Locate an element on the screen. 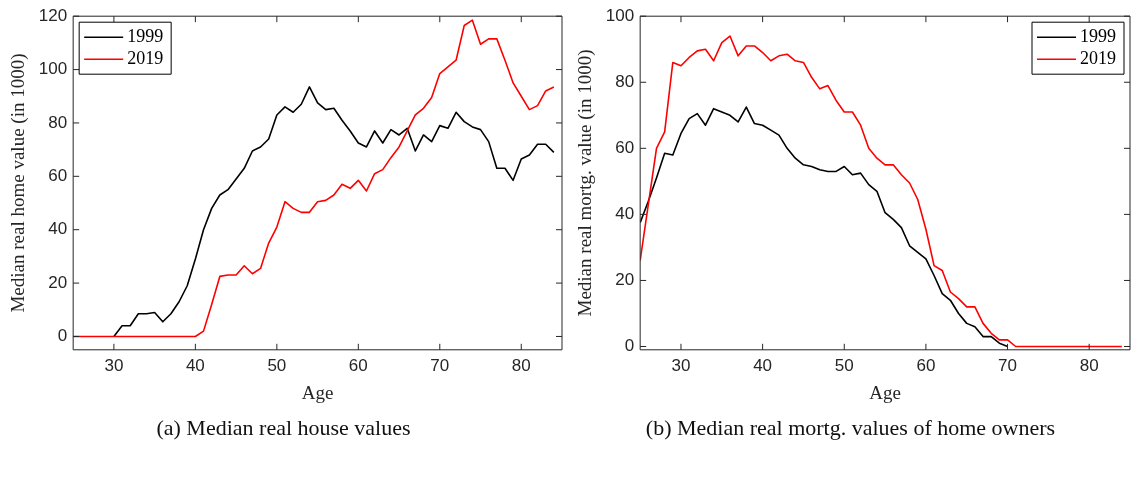 The image size is (1134, 488). text: (a) Median real house values is located at coordinates (283, 428).